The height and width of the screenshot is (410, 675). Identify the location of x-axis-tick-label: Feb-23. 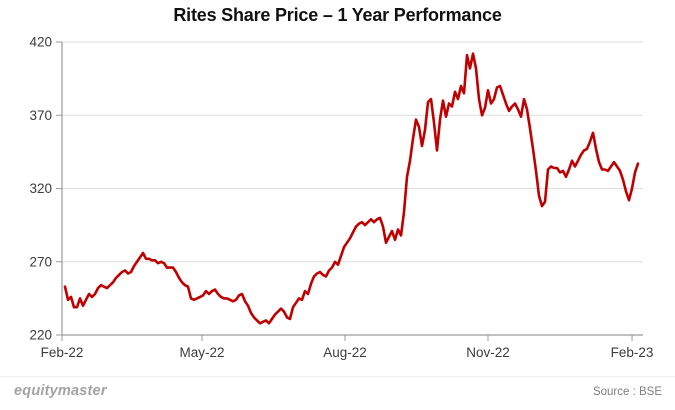
(632, 352).